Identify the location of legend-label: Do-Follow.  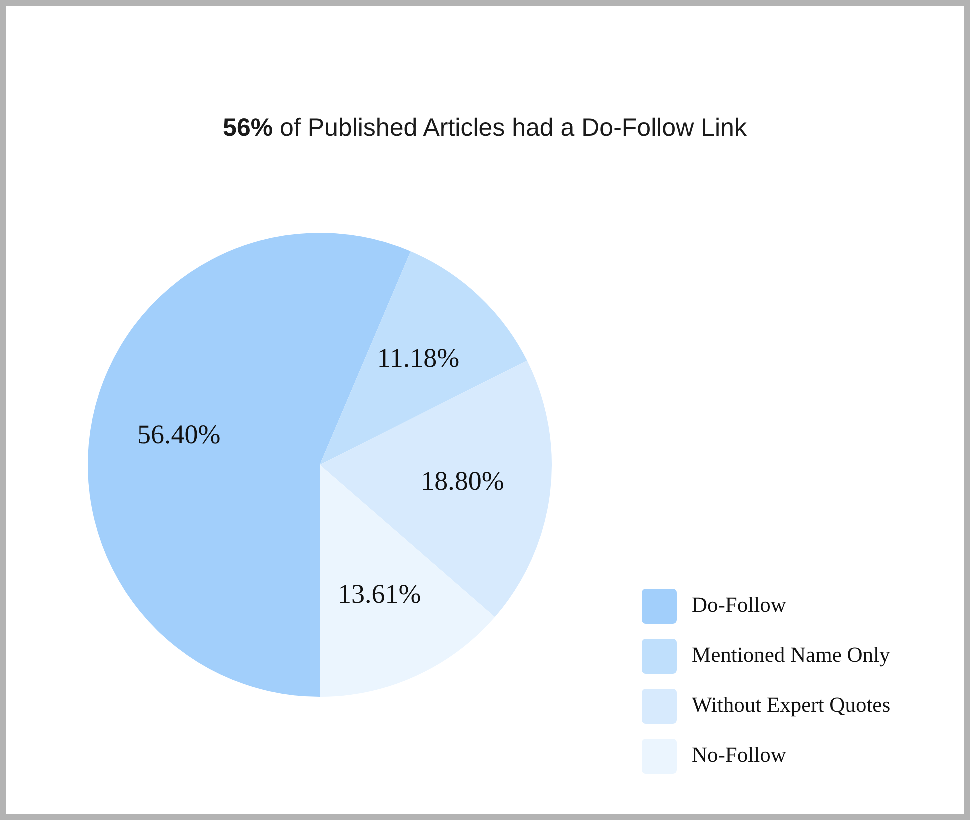
(739, 605).